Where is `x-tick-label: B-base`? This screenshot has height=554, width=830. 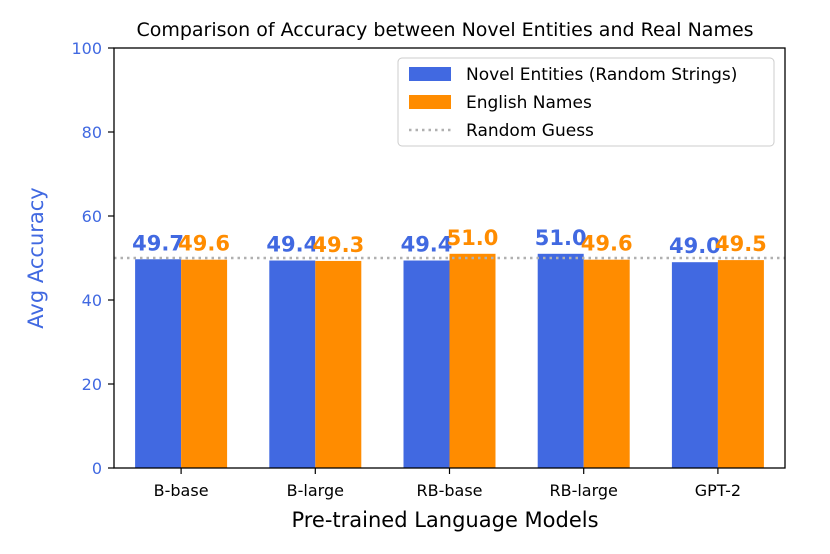
x-tick-label: B-base is located at coordinates (181, 490).